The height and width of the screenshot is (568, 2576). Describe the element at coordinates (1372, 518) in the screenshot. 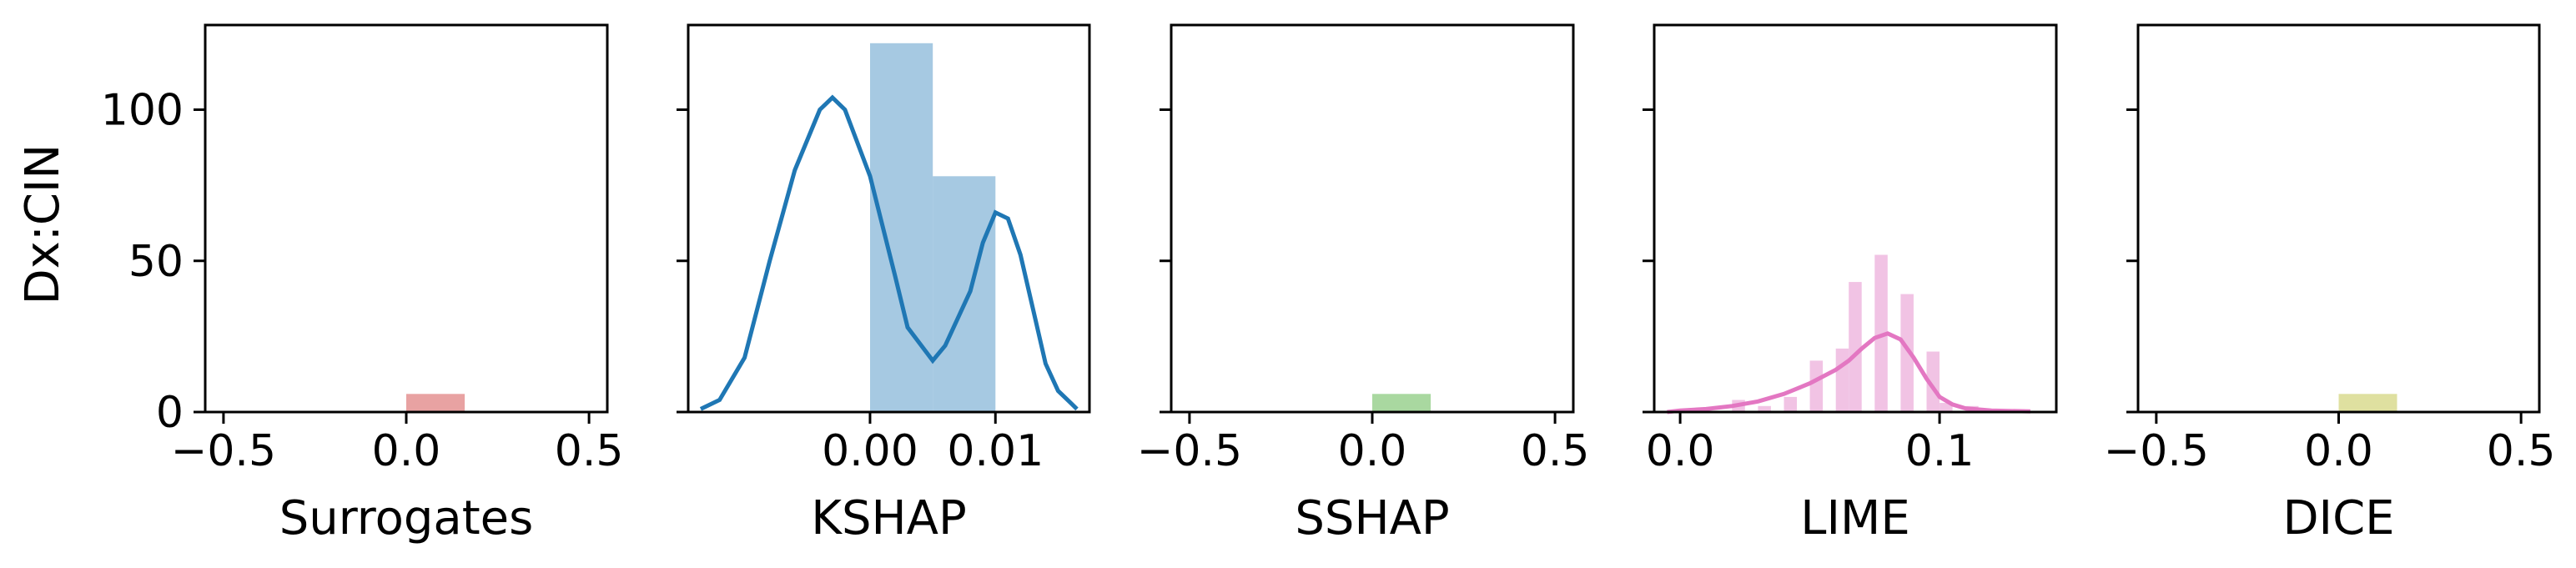

I see `x-axis-label-3: SSHAP` at that location.